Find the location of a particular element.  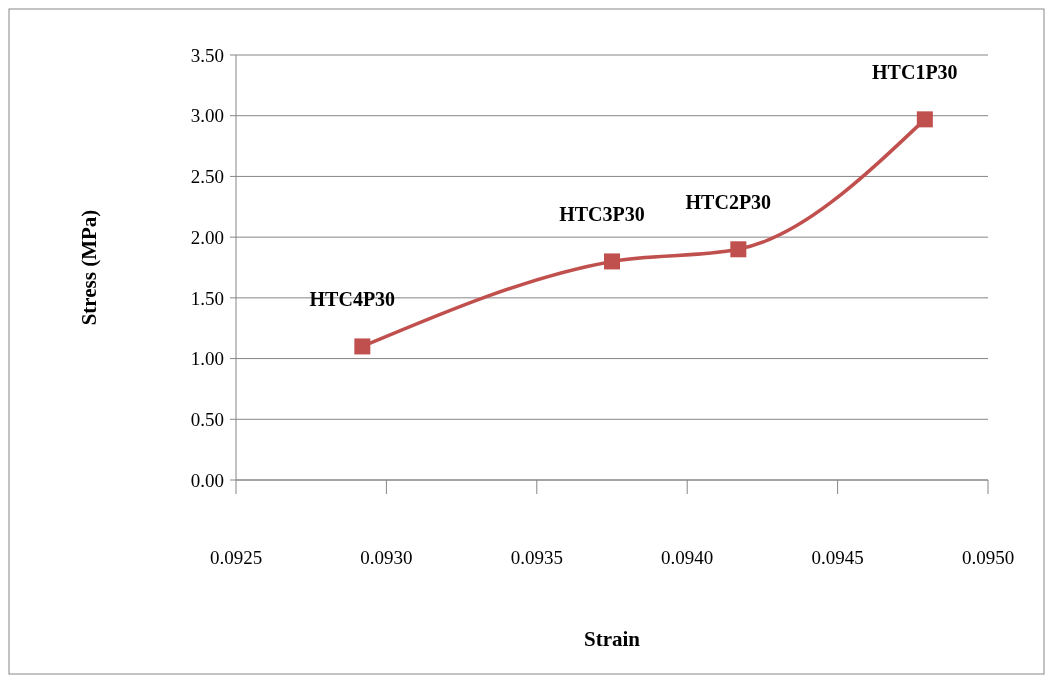

x-tick-label: 0.0945 is located at coordinates (837, 557).